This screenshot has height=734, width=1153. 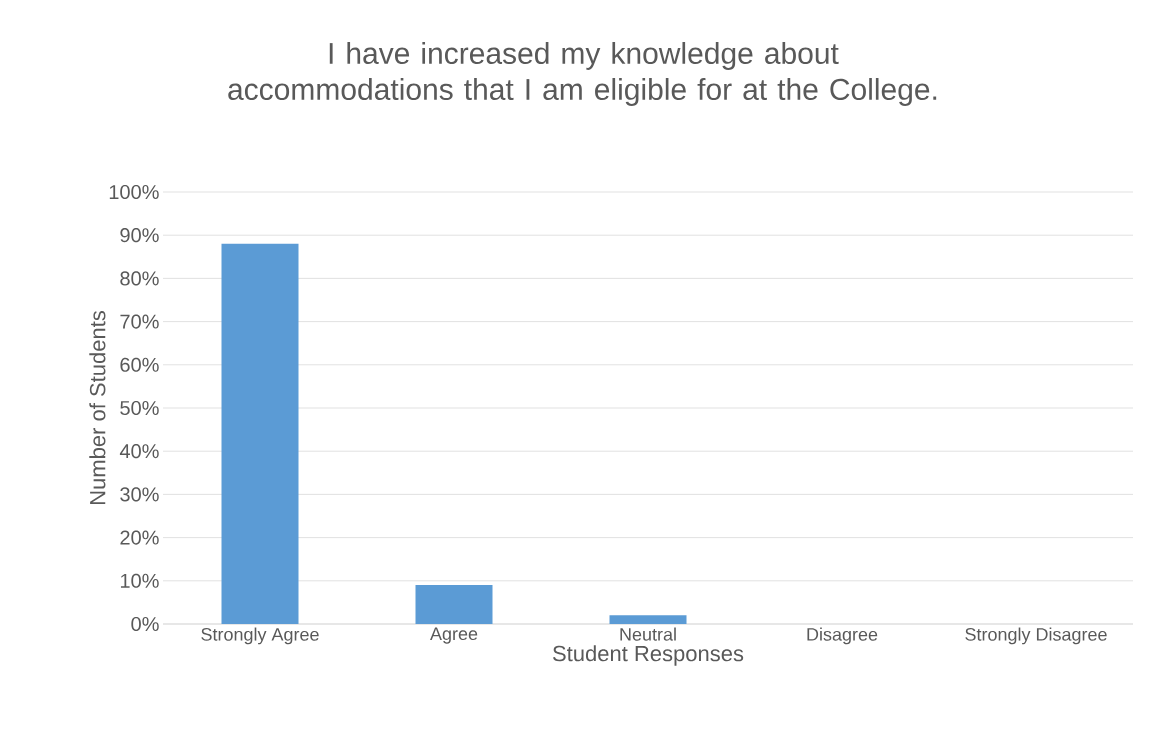 I want to click on y-tick-label: 70%, so click(x=139, y=321).